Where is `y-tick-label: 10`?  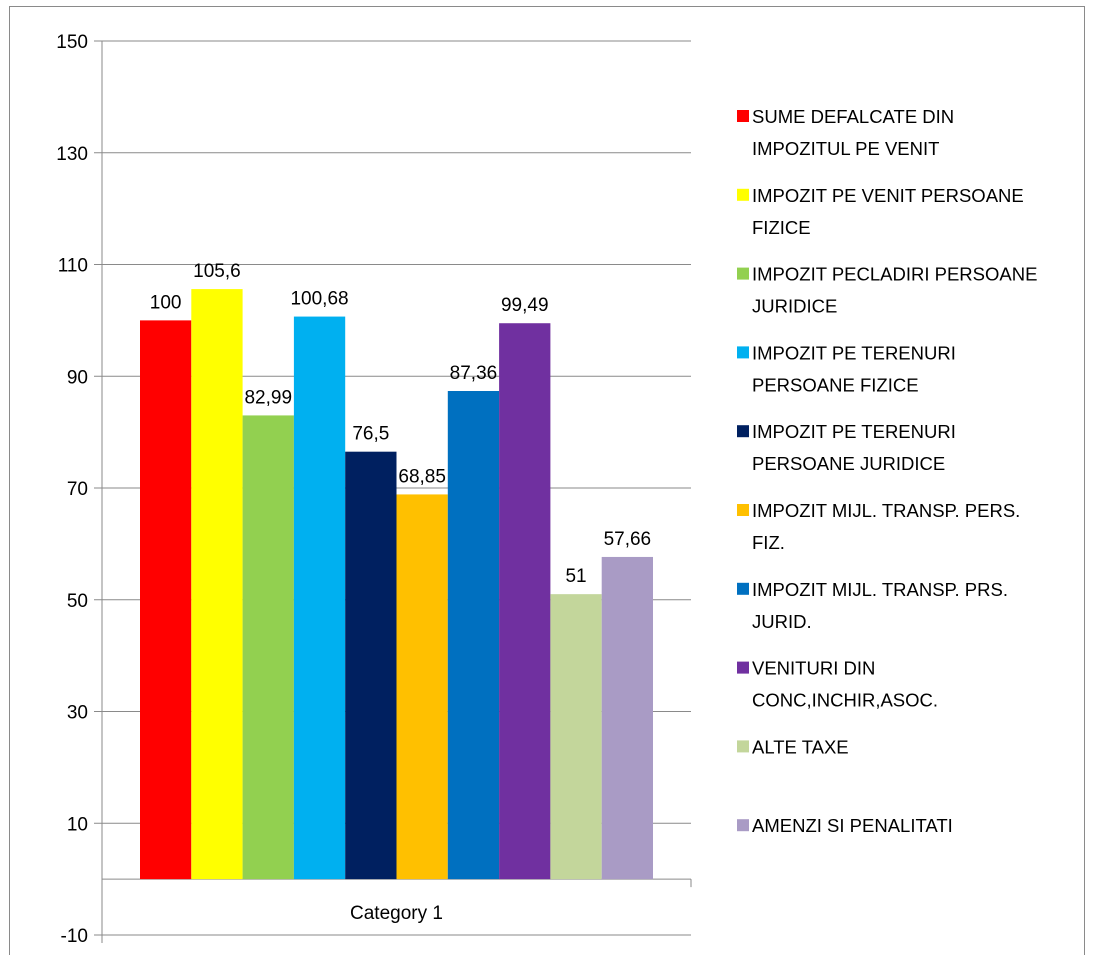
y-tick-label: 10 is located at coordinates (77, 824).